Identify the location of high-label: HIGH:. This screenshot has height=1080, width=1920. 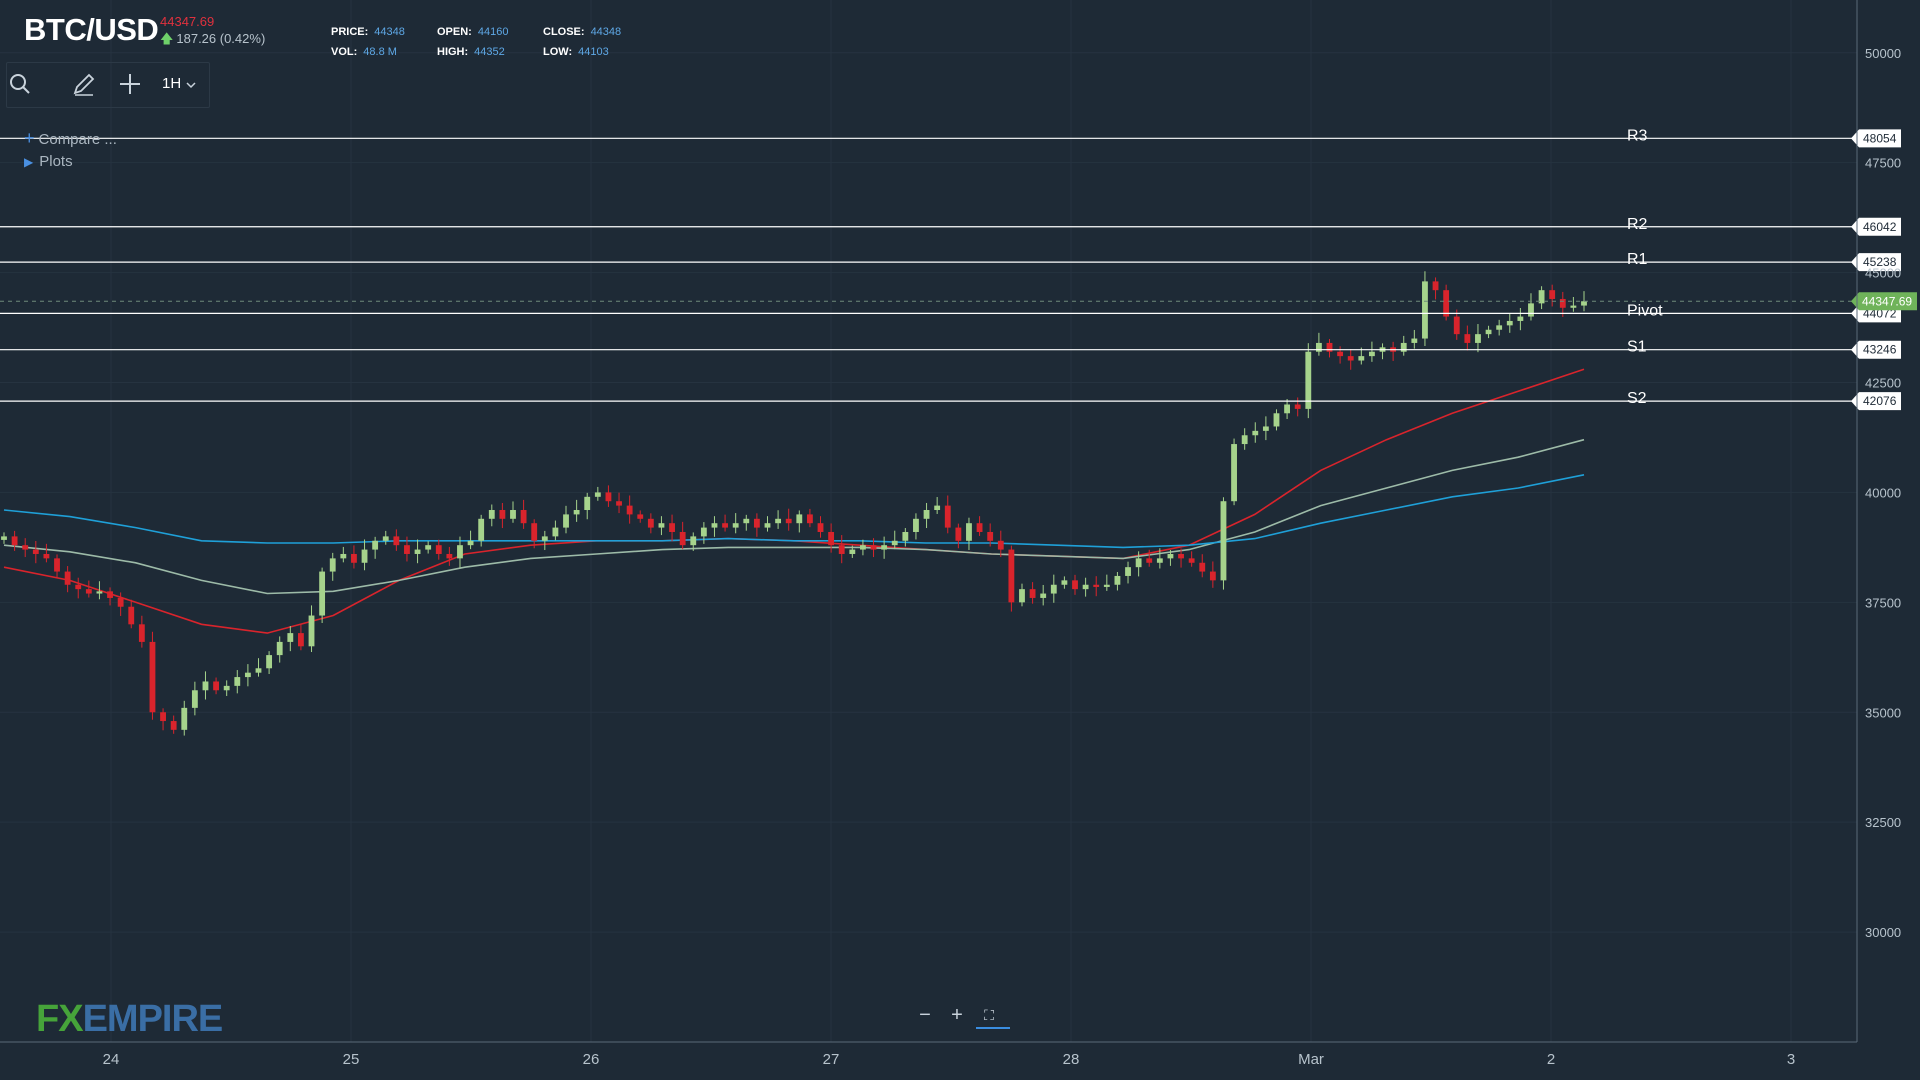
(453, 52).